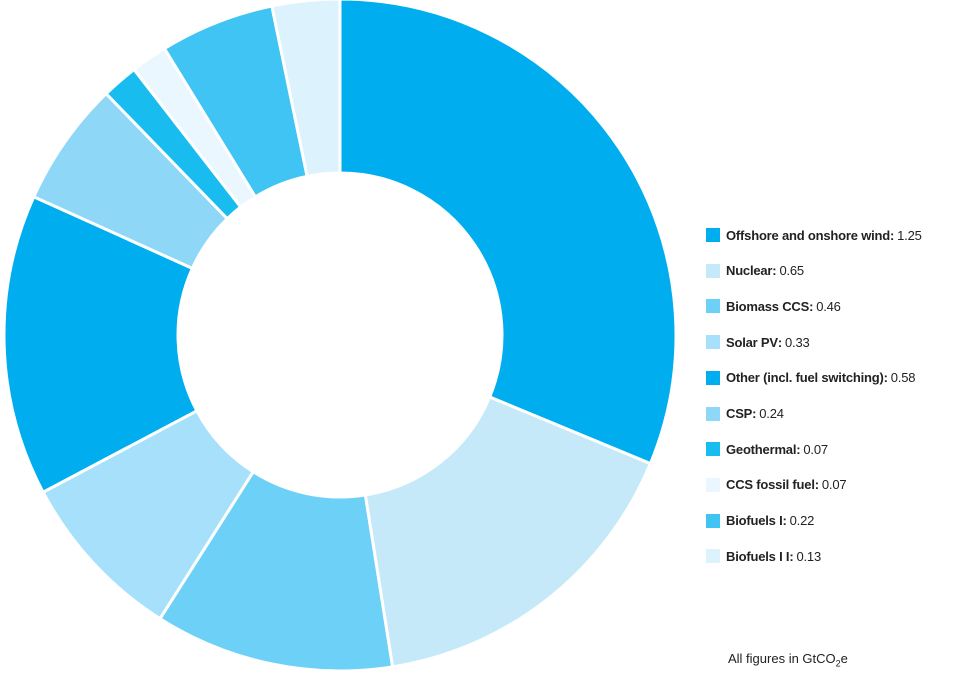 The image size is (968, 678). Describe the element at coordinates (844, 658) in the screenshot. I see `footnote-suffix: e` at that location.